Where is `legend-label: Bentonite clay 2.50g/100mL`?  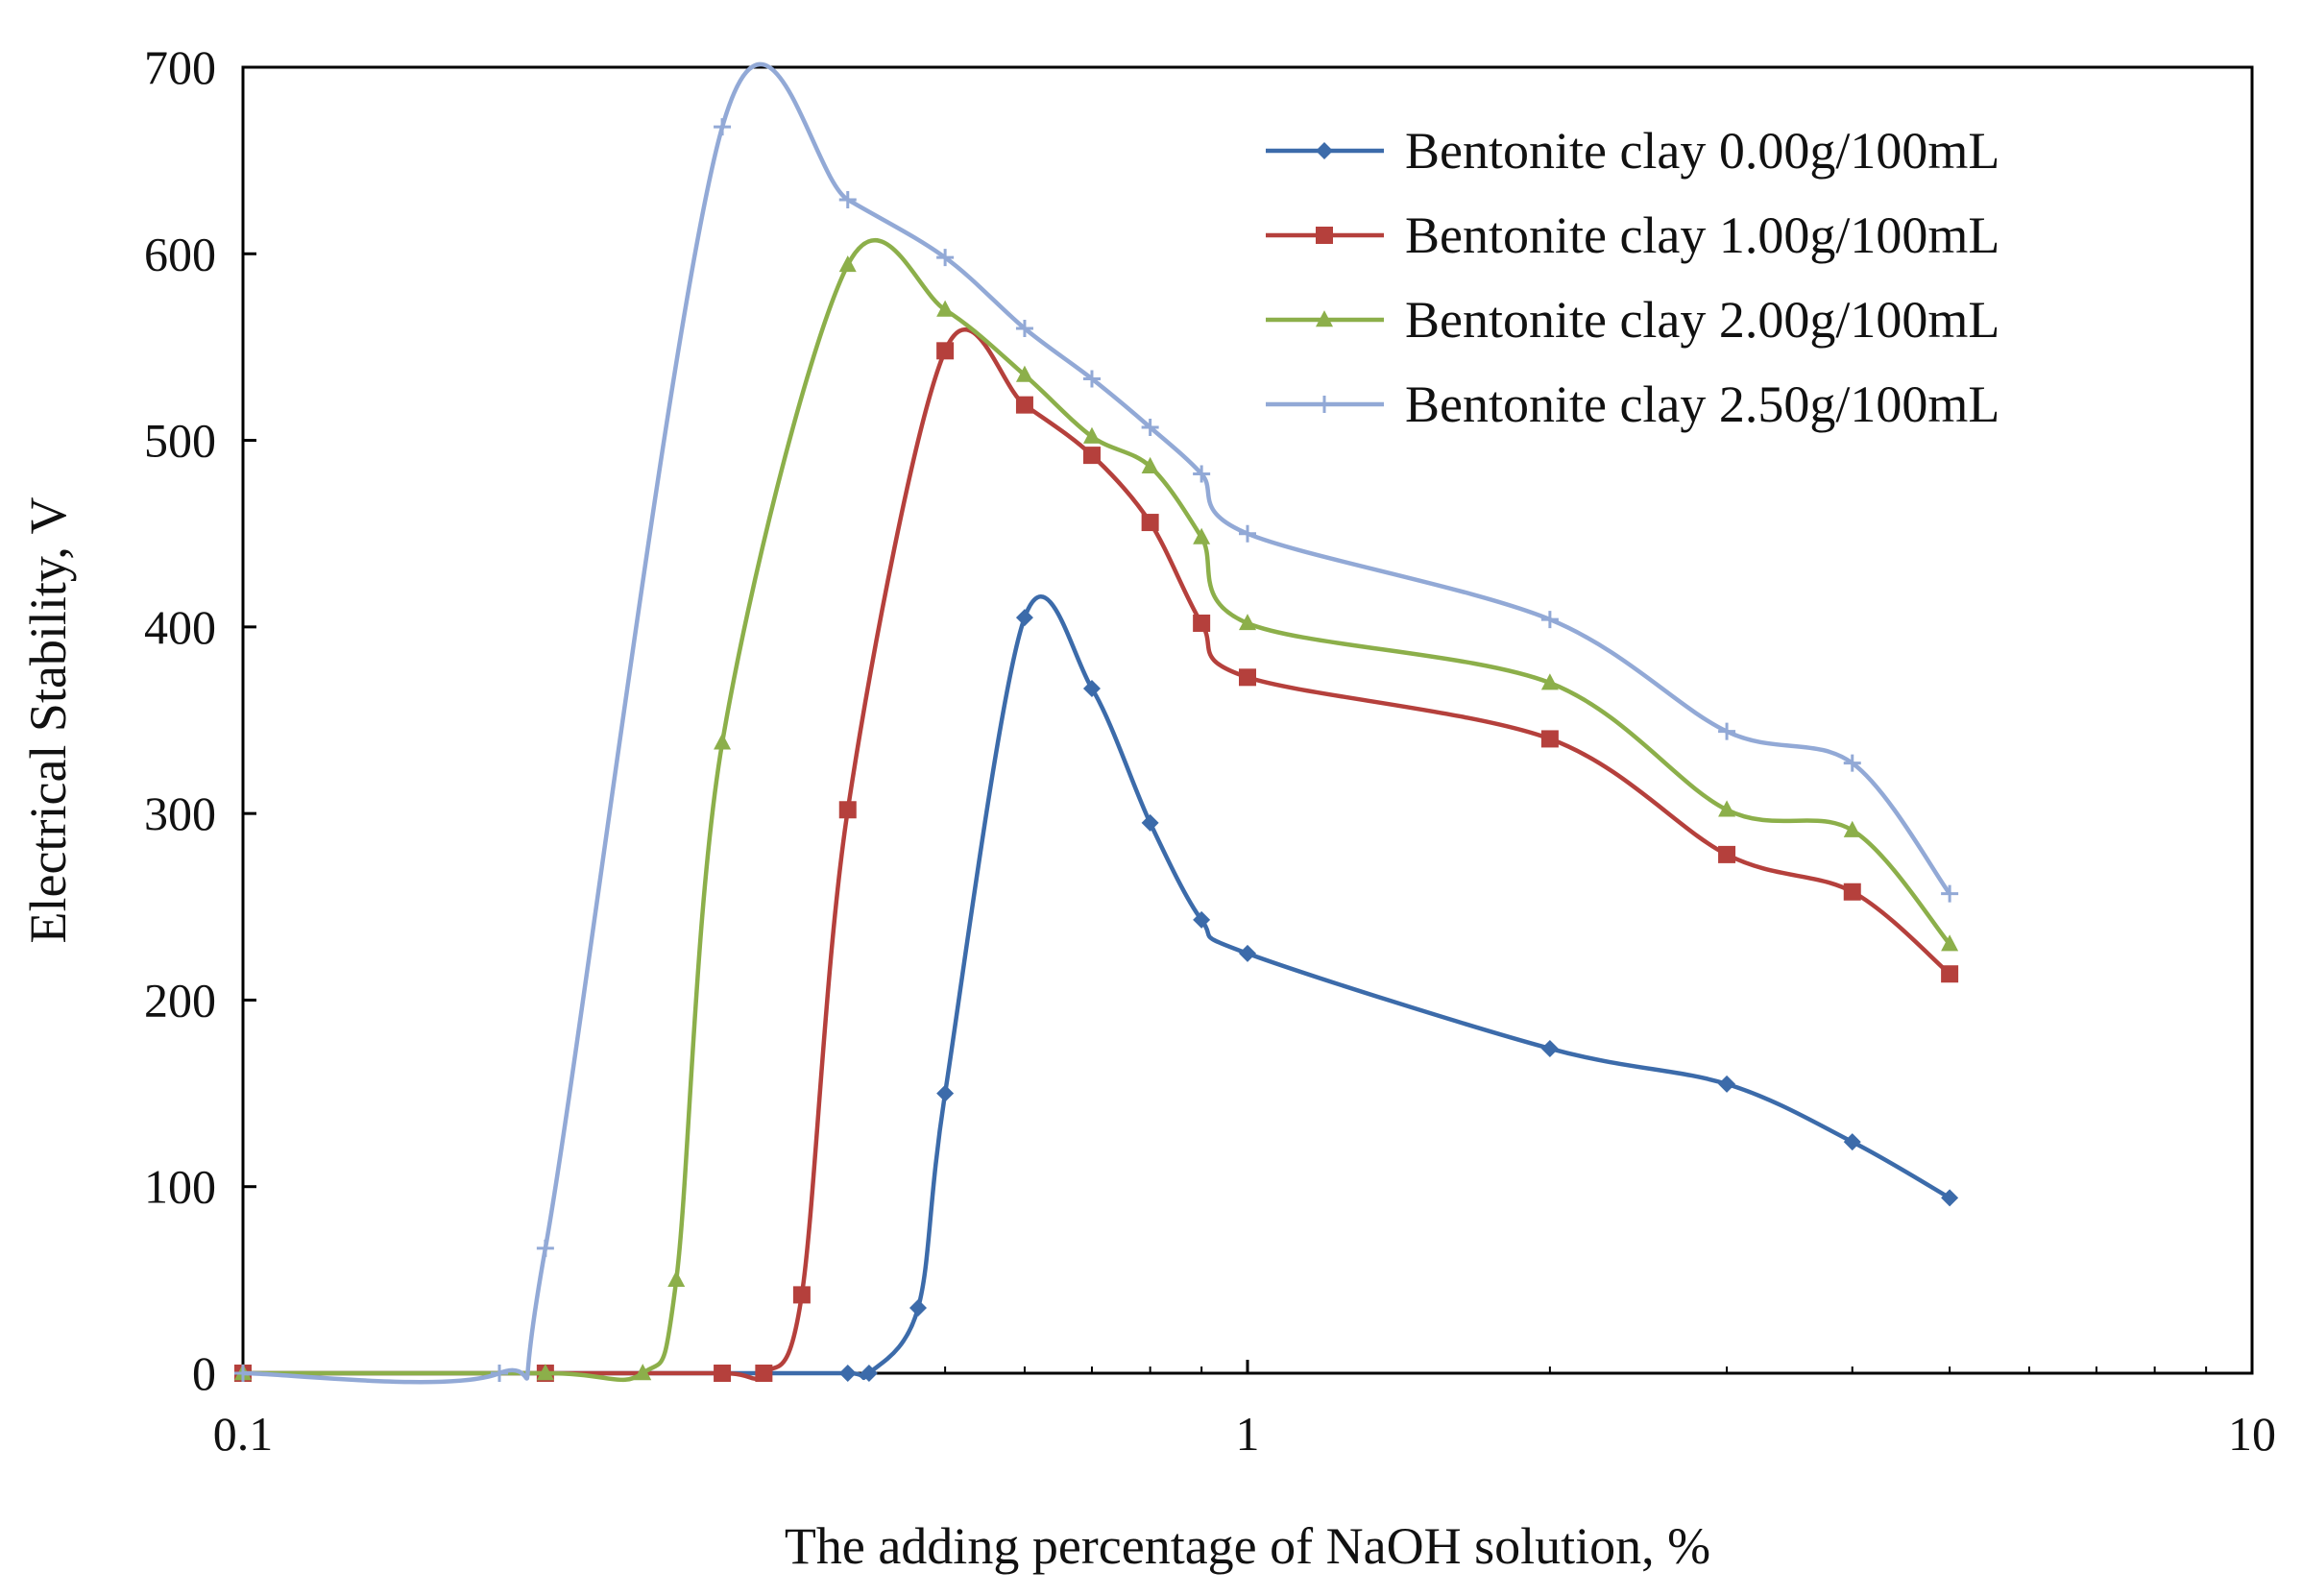 legend-label: Bentonite clay 2.50g/100mL is located at coordinates (1702, 404).